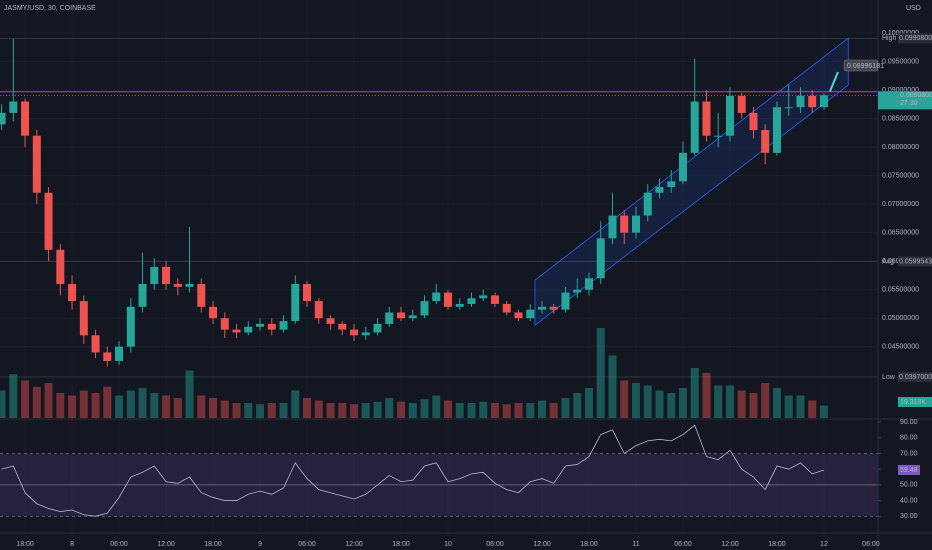 The width and height of the screenshot is (932, 550). What do you see at coordinates (900, 233) in the screenshot?
I see `y-tick-label: 0.06500000` at bounding box center [900, 233].